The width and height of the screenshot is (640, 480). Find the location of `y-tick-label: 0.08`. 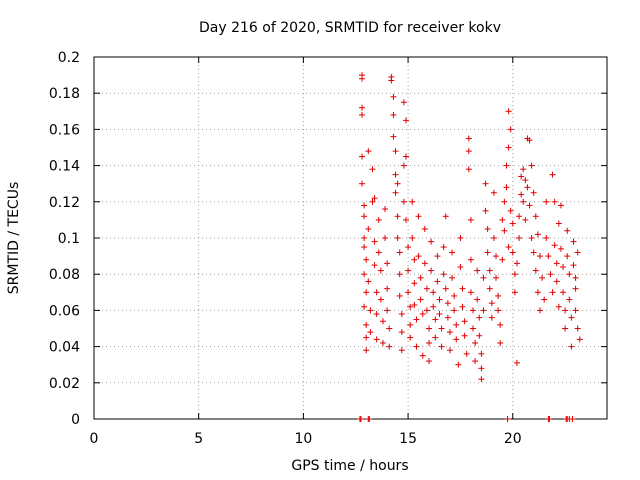

y-tick-label: 0.08 is located at coordinates (64, 275).